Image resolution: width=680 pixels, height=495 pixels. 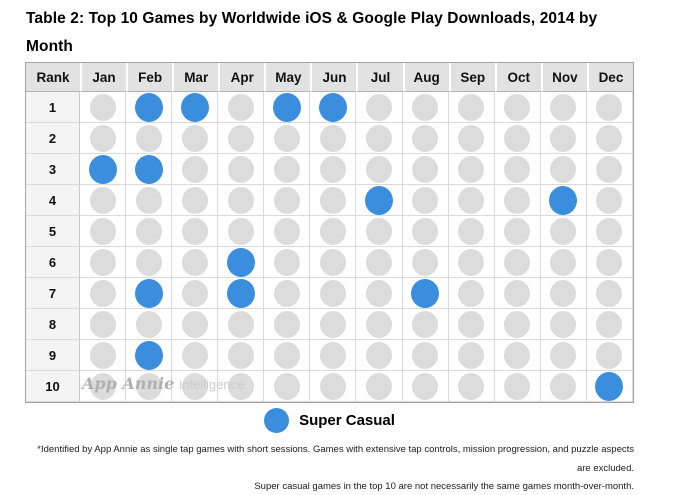 I want to click on cell-rank1-mar, so click(x=195, y=107).